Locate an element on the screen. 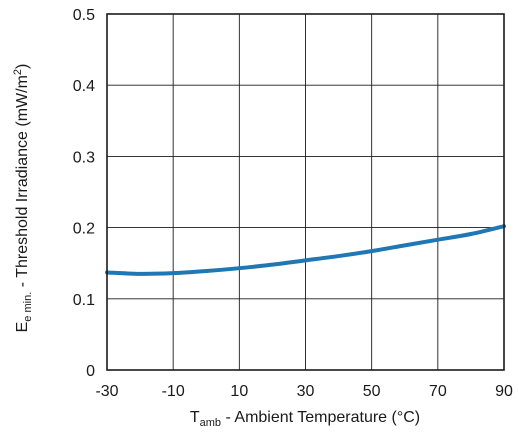 The image size is (519, 435). x-tick-label: 10 is located at coordinates (239, 391).